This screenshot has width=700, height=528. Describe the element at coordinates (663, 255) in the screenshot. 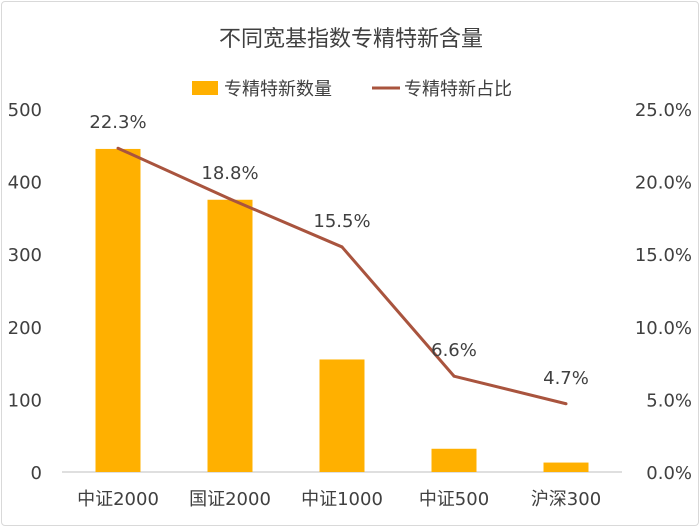

I see `y-right-tick-label: 15.0%` at that location.